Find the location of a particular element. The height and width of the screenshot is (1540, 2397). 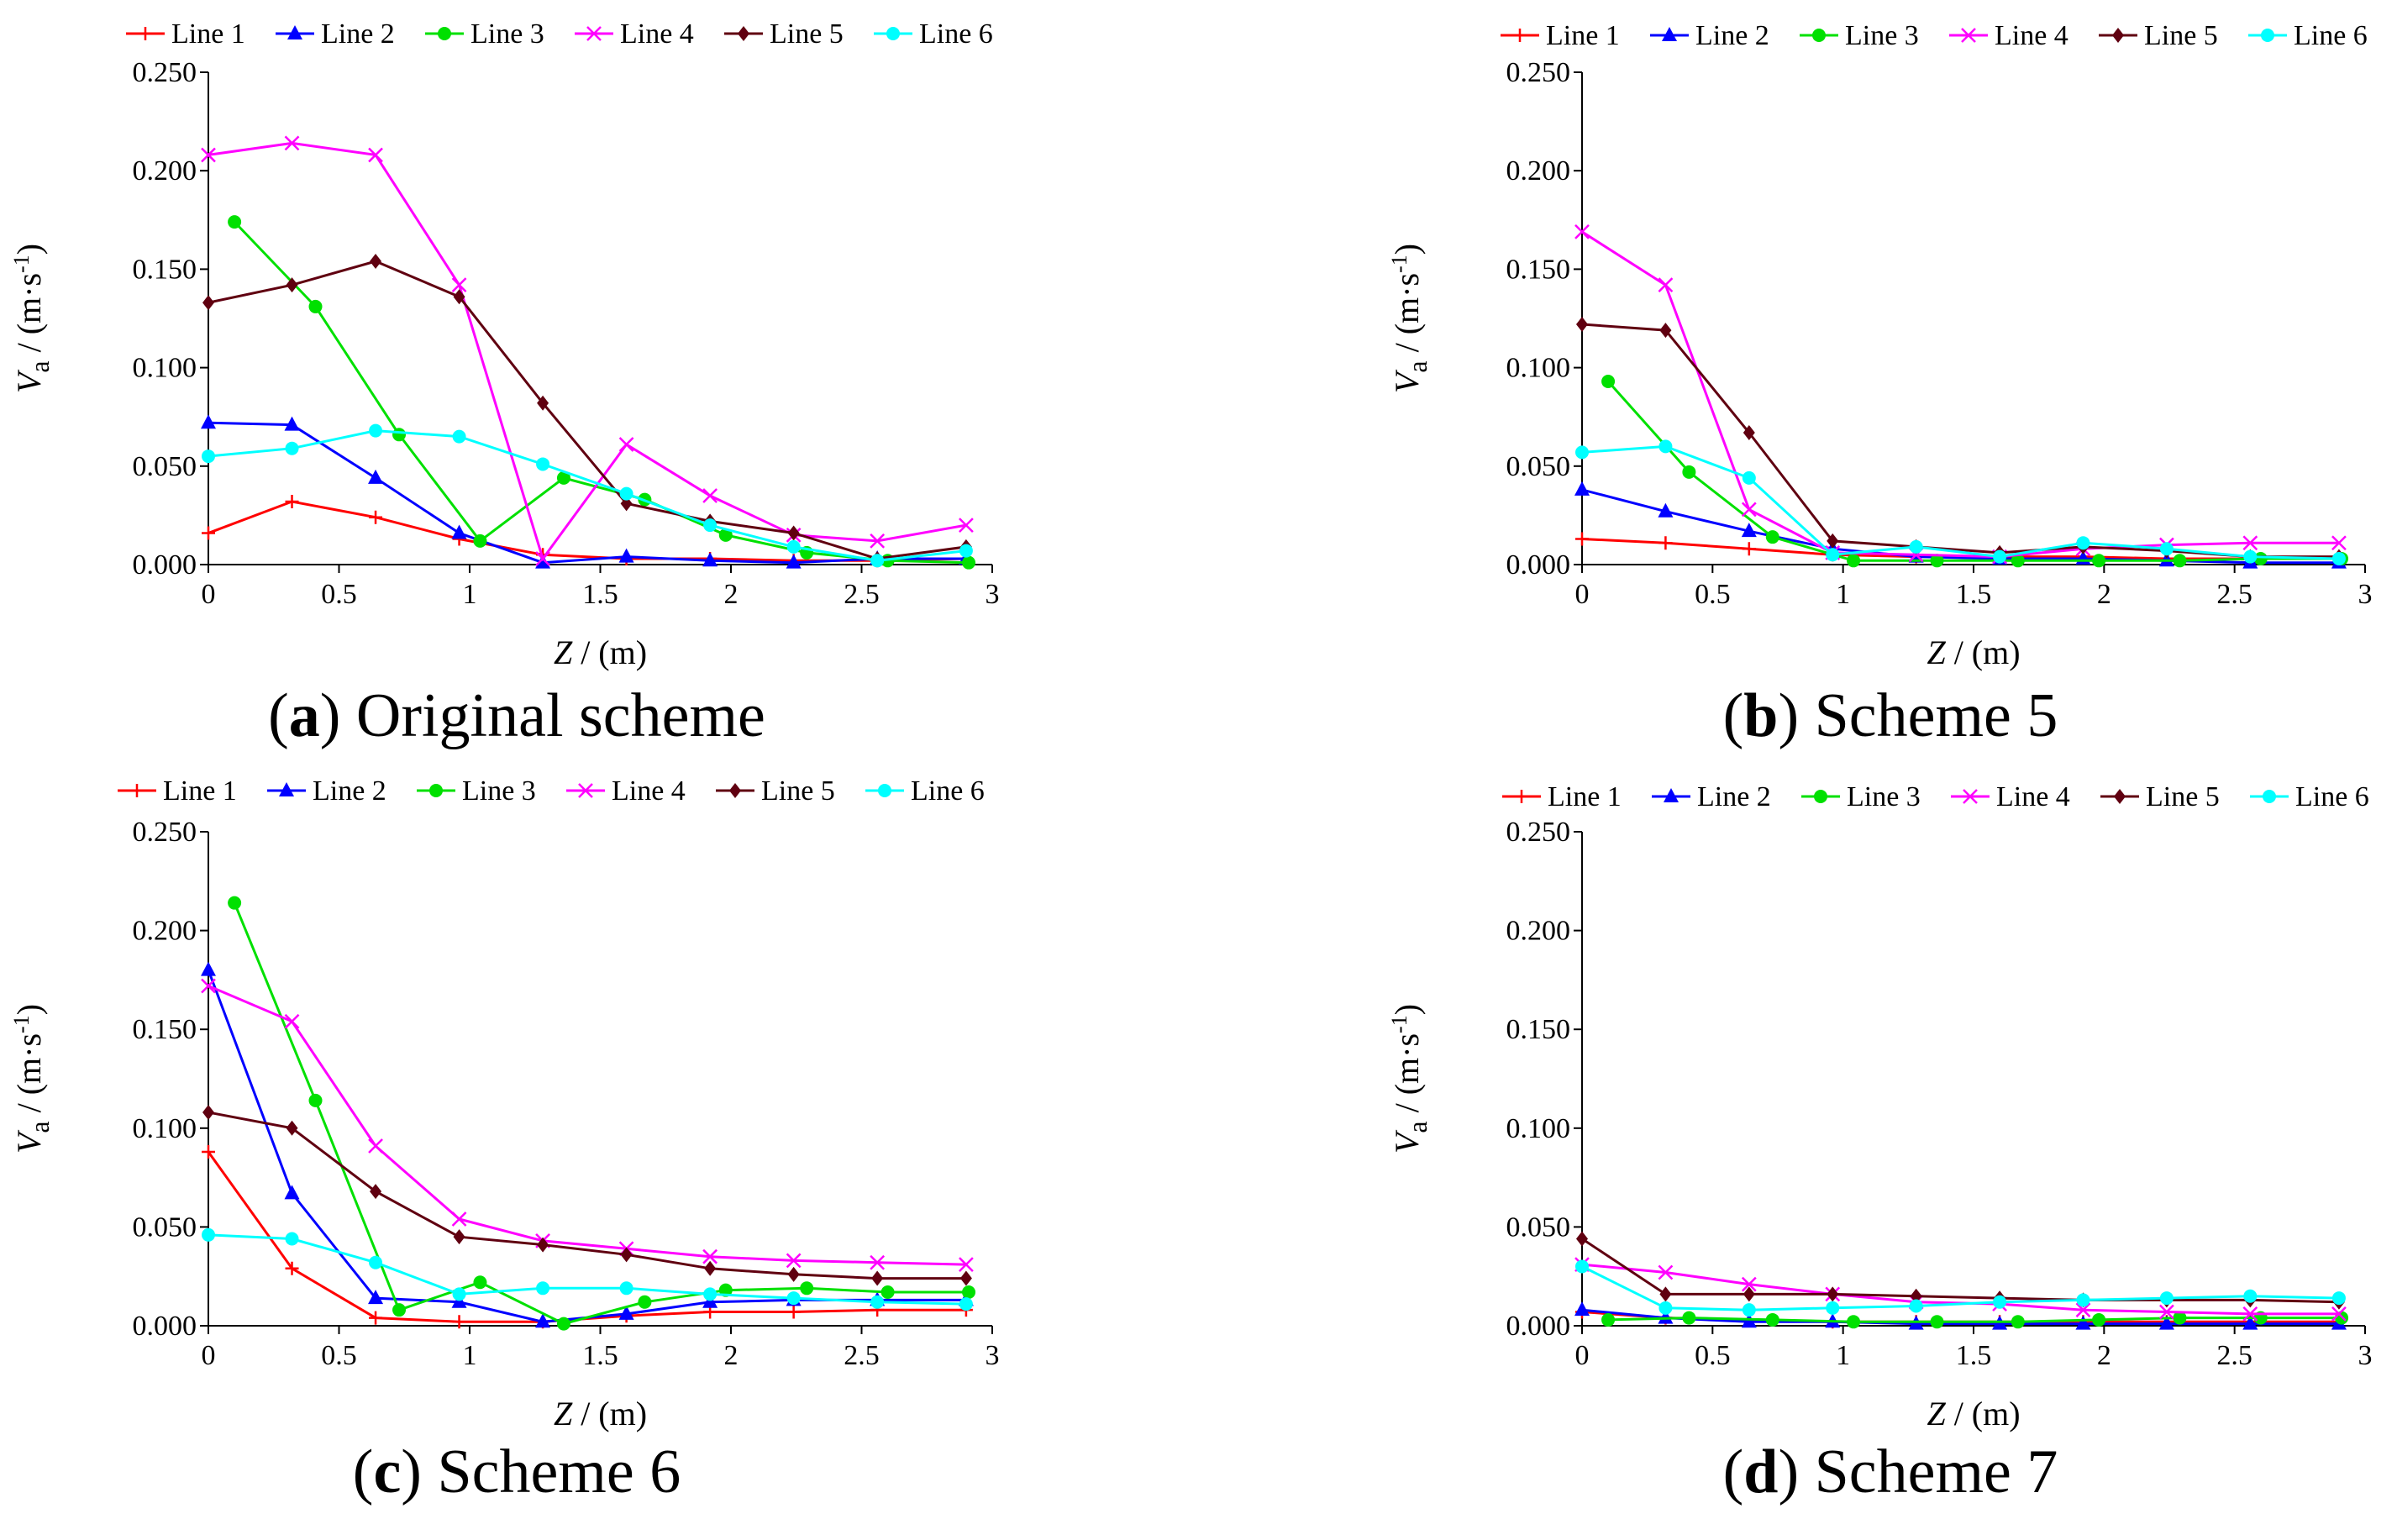

y-axis-unit: / (m·s is located at coordinates (1407, 1077).